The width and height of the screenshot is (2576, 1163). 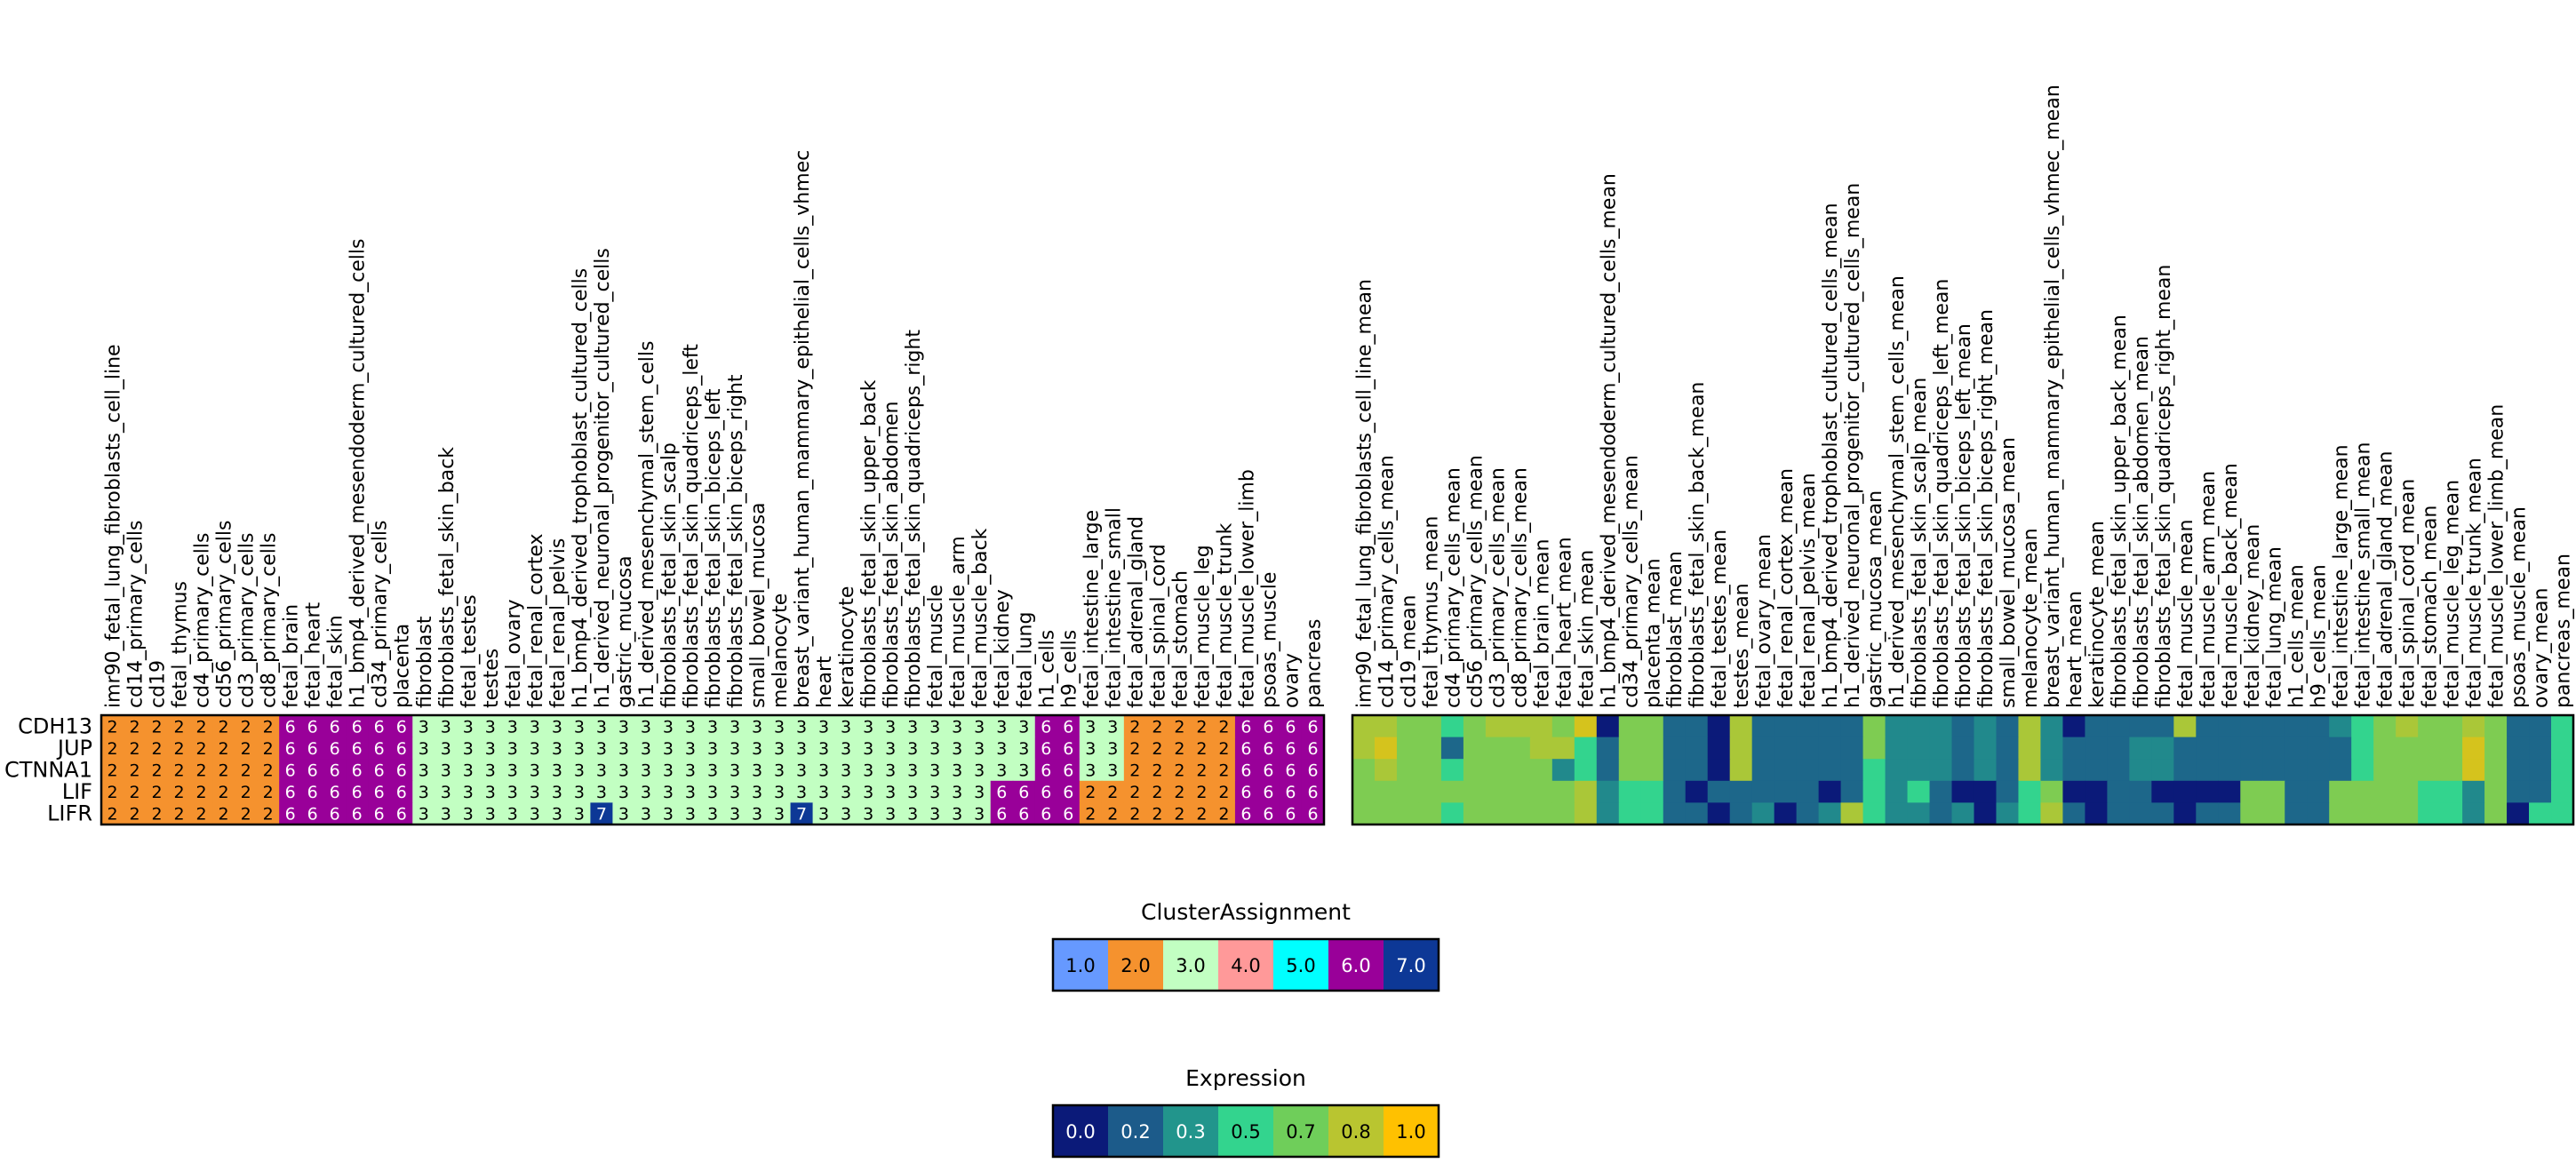 I want to click on column-label: fetal_stomach_mean, so click(x=2431, y=607).